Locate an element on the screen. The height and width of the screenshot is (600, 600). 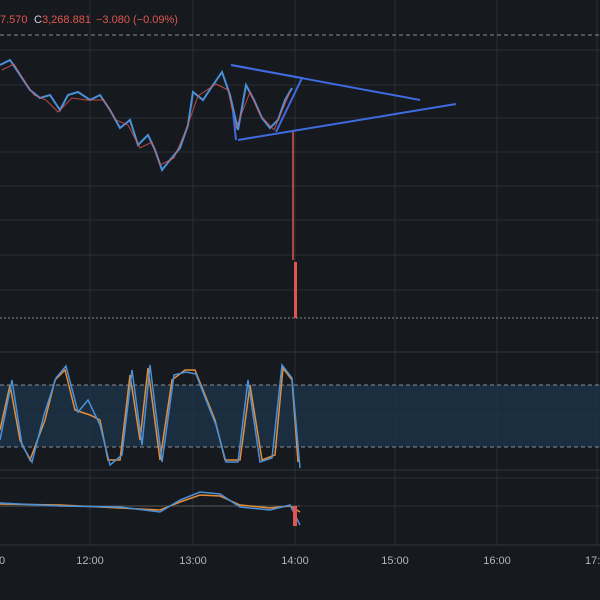
price-series-down is located at coordinates (146, 114).